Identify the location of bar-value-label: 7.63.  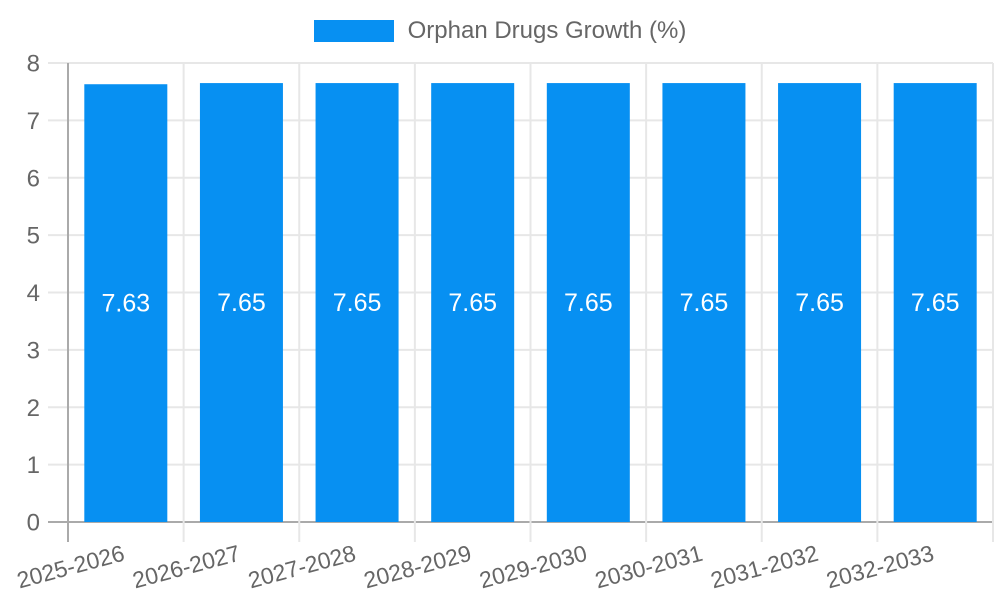
(125, 304).